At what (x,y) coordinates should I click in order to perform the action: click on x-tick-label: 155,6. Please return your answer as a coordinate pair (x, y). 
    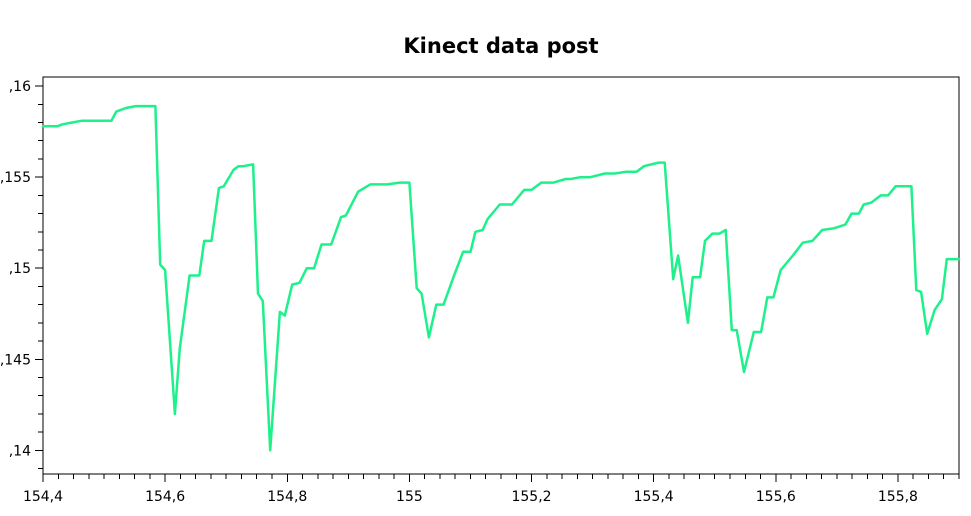
    Looking at the image, I should click on (776, 497).